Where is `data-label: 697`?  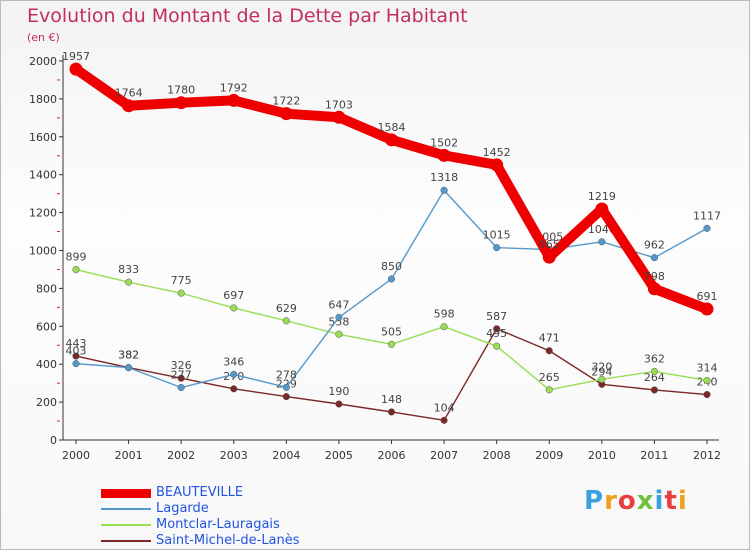 data-label: 697 is located at coordinates (233, 295).